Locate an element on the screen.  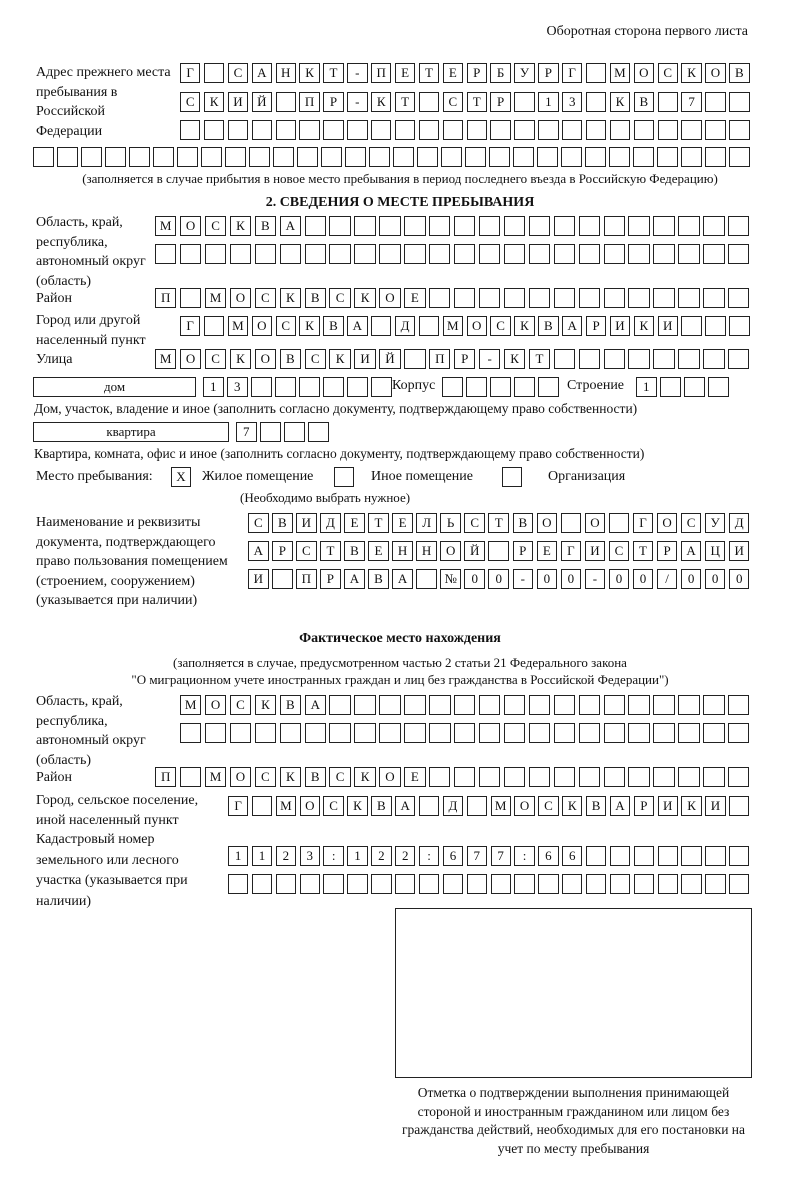
form-cell: В is located at coordinates (282, 523).